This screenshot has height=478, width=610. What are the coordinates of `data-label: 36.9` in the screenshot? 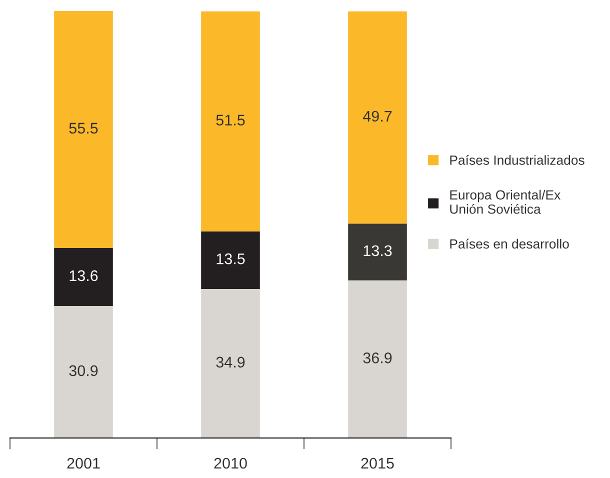 It's located at (377, 358).